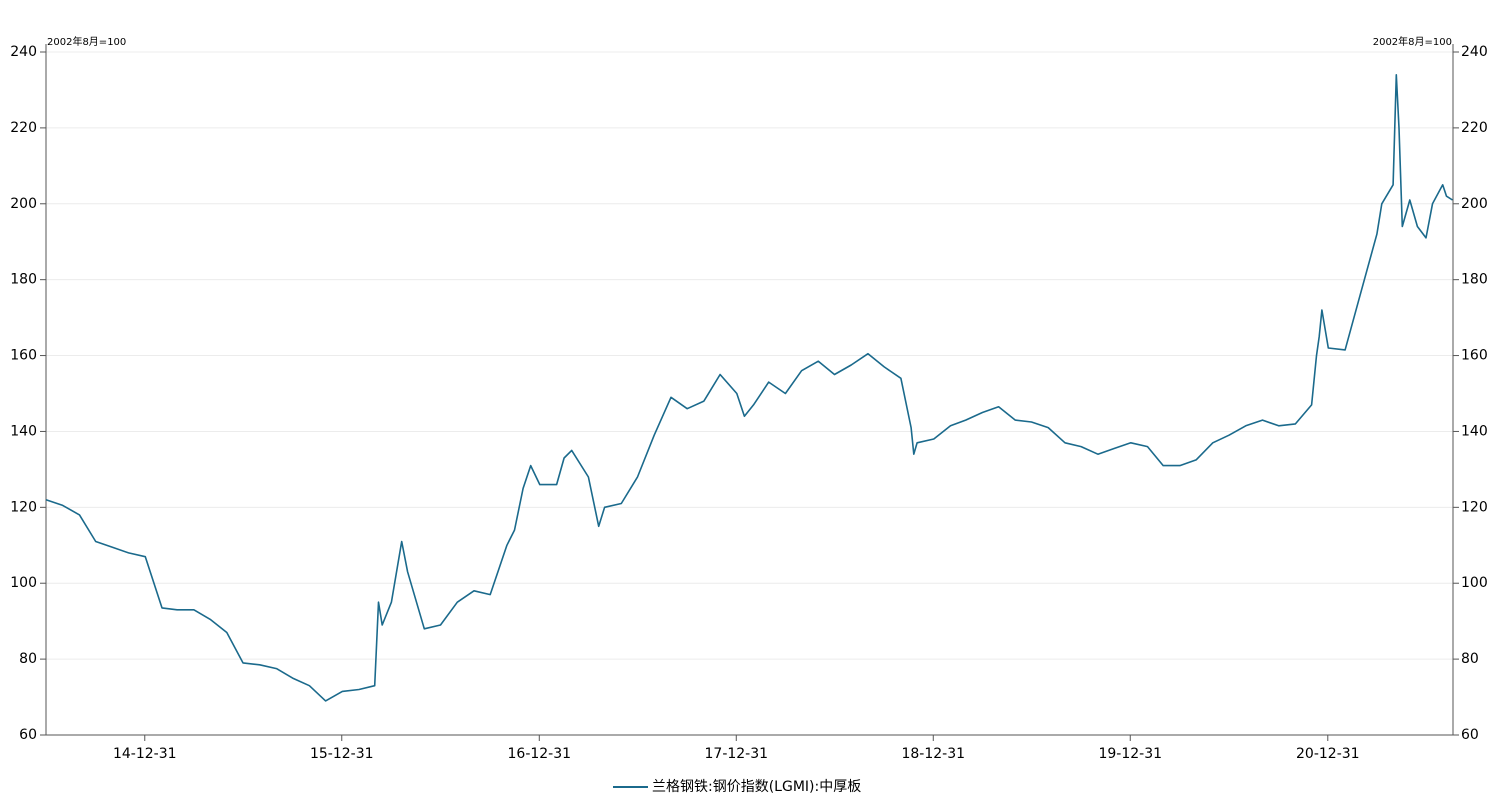 This screenshot has width=1497, height=805. Describe the element at coordinates (23, 52) in the screenshot. I see `y-tick-label: 240` at that location.